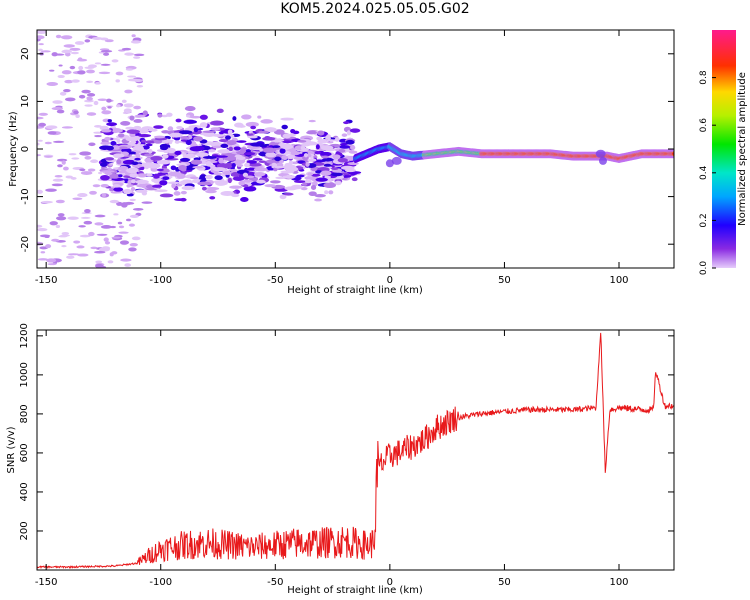 This screenshot has height=600, width=750. What do you see at coordinates (504, 280) in the screenshot?
I see `spectrogram-x-tick-label: 50` at bounding box center [504, 280].